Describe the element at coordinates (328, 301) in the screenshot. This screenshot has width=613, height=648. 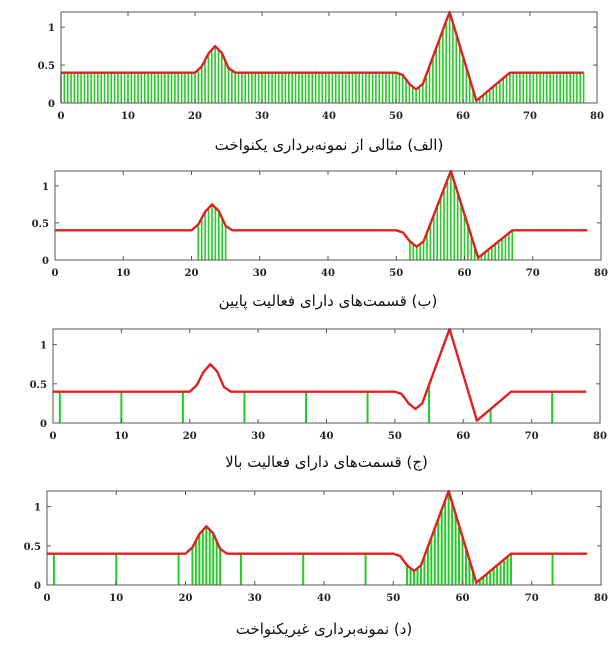
I see `panel-caption: (ب) قسمت‌های دارای فعالیت پایین` at that location.